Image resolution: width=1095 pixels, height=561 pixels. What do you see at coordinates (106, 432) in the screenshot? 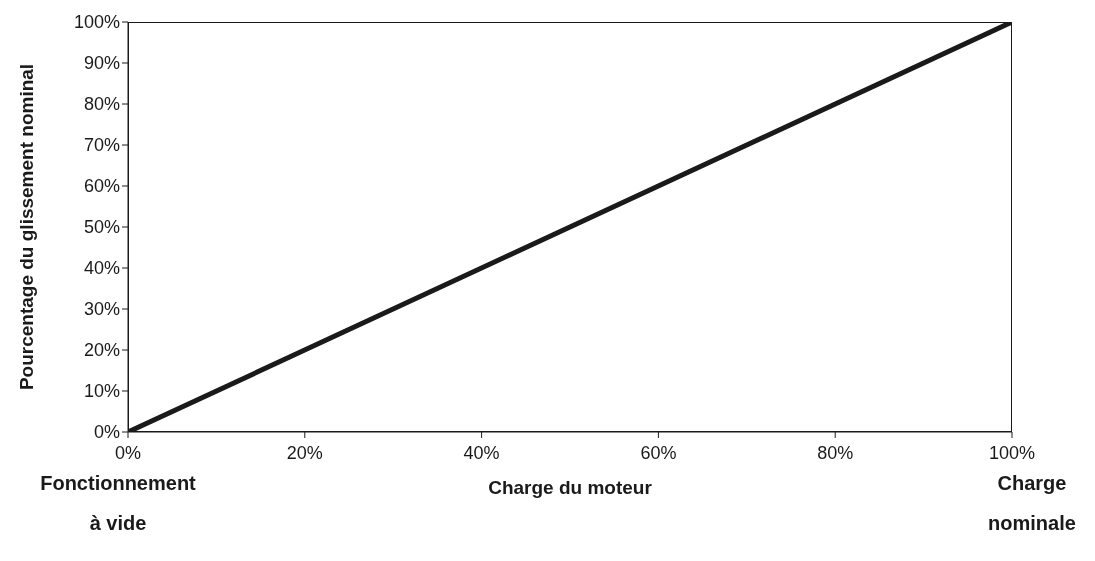
I see `y-tick-label: 0%` at bounding box center [106, 432].